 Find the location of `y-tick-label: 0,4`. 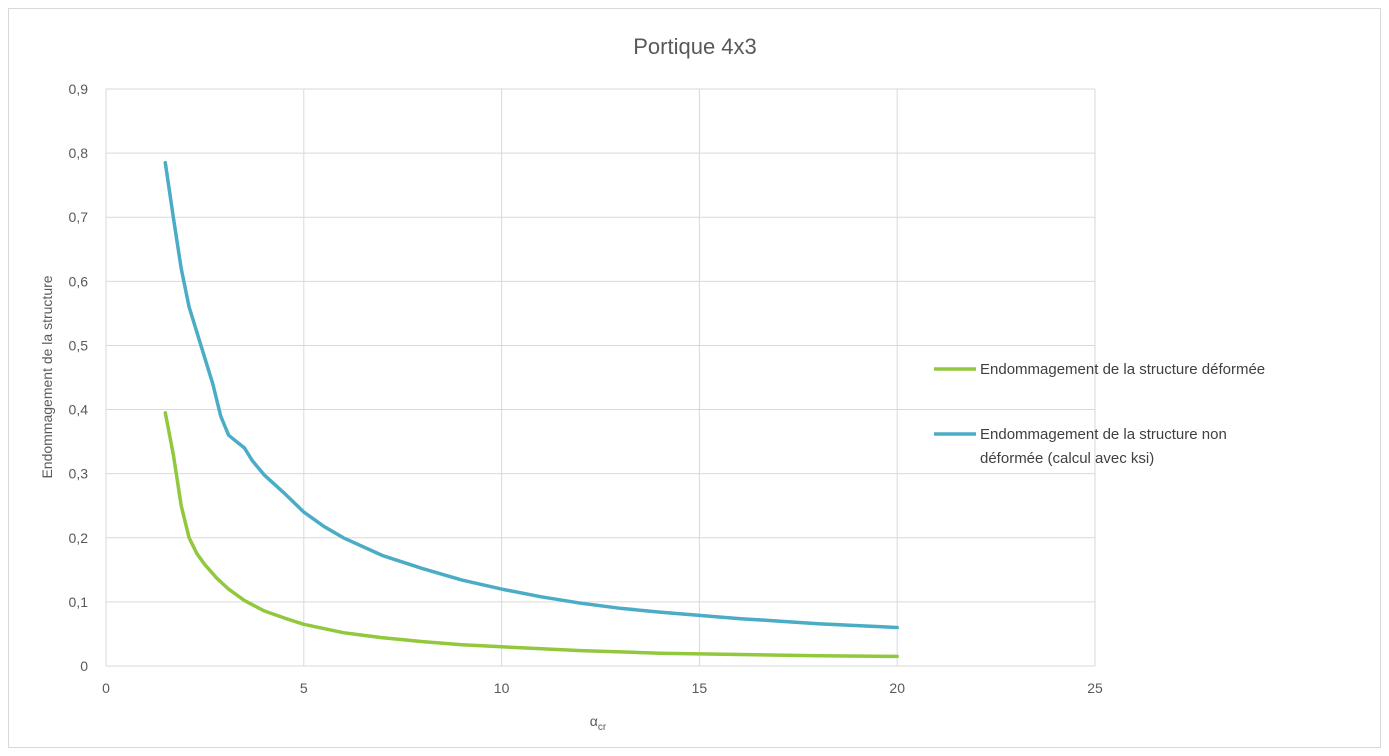

y-tick-label: 0,4 is located at coordinates (79, 410).